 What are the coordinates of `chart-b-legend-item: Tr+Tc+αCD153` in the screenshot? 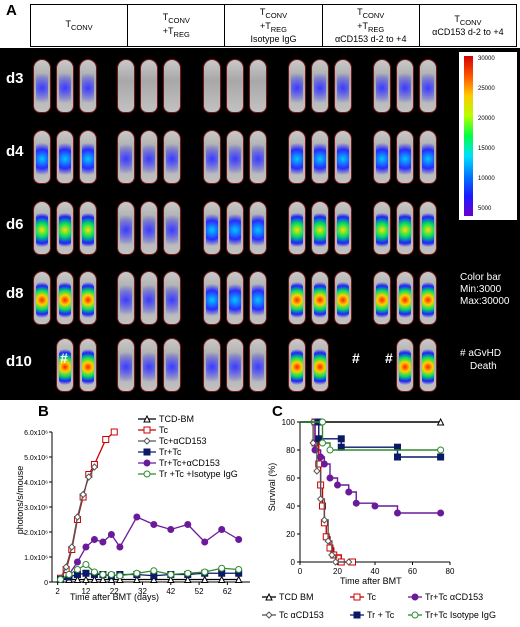 It's located at (179, 463).